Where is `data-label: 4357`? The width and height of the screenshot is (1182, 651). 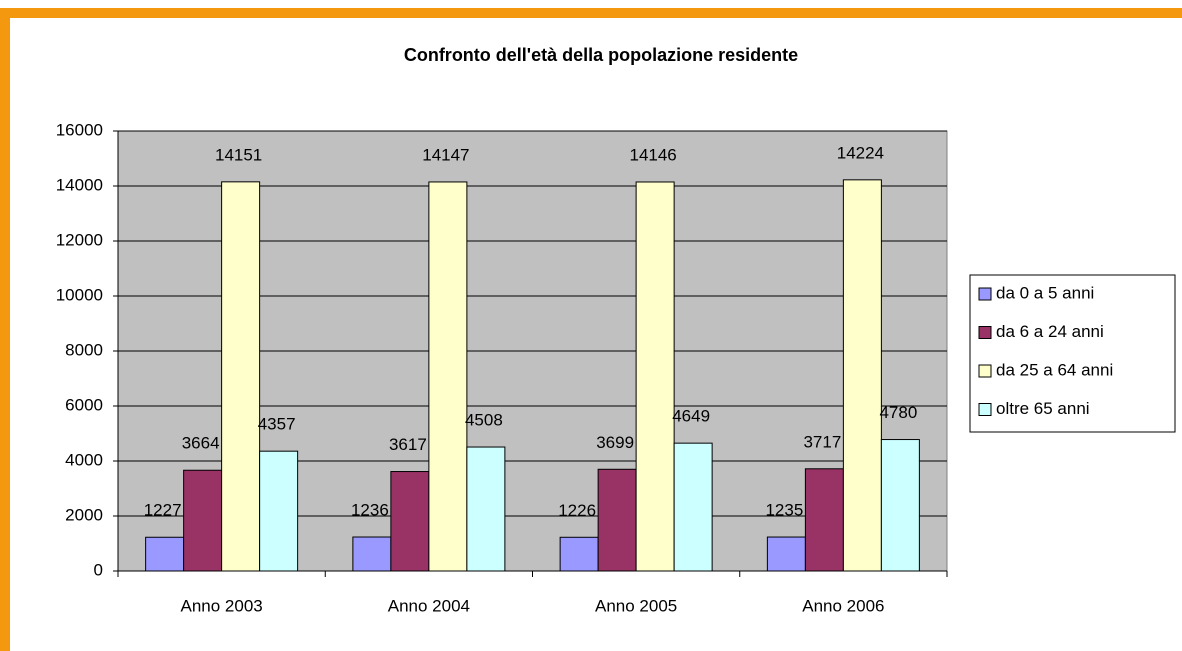 data-label: 4357 is located at coordinates (277, 424).